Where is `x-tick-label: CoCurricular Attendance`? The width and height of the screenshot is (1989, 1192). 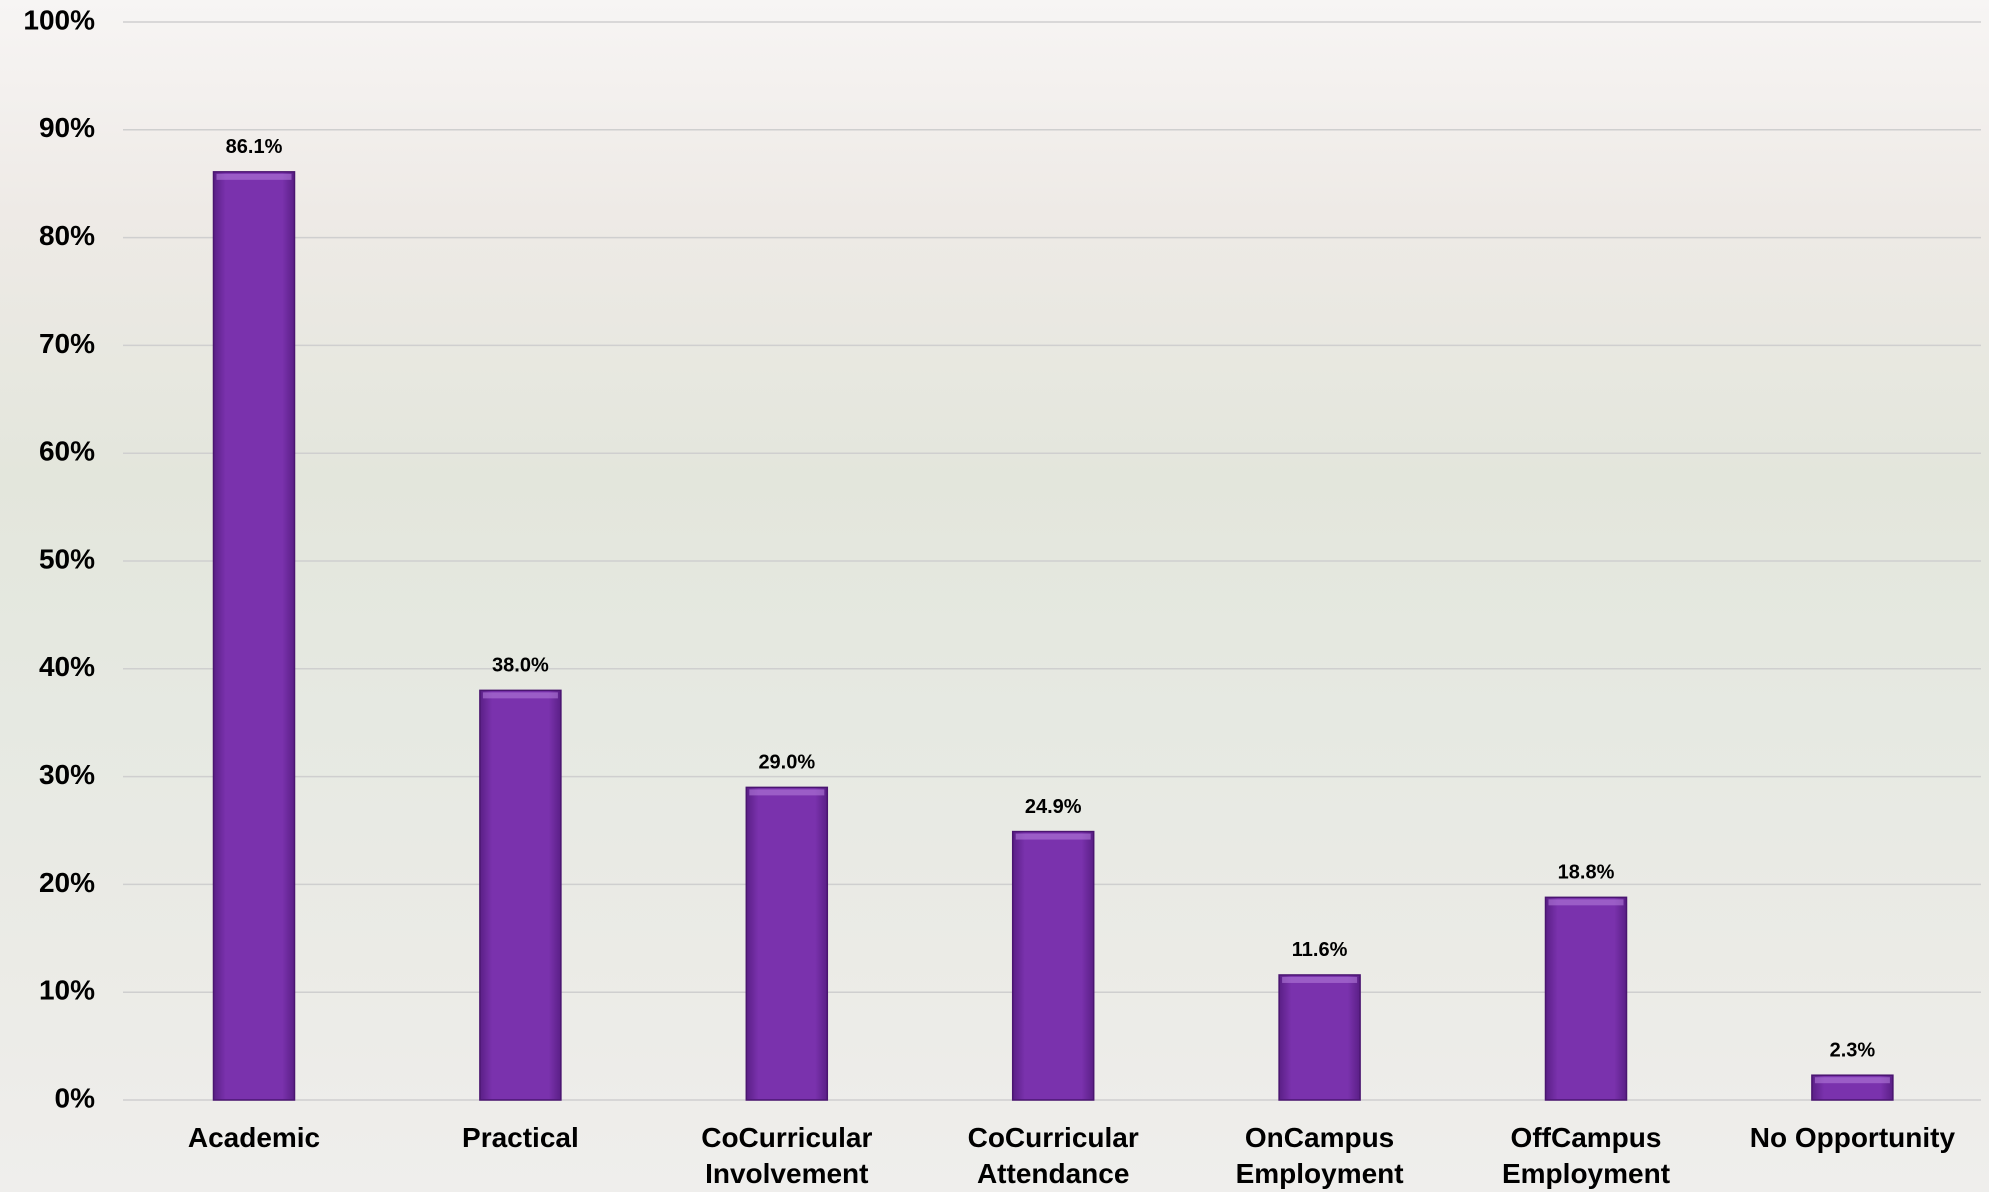 x-tick-label: CoCurricular Attendance is located at coordinates (1053, 1155).